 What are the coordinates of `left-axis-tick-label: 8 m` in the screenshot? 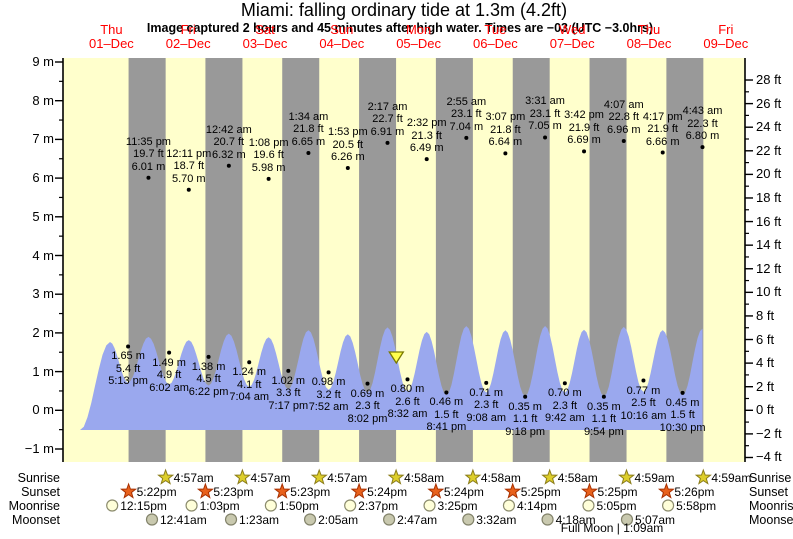 It's located at (43, 100).